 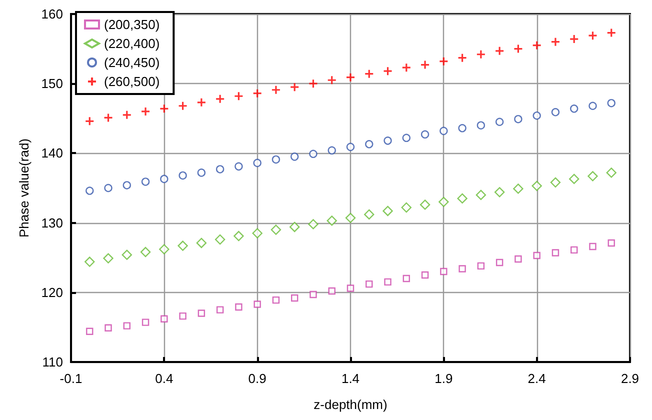 I want to click on x-tick-label: 0.4, so click(x=164, y=378).